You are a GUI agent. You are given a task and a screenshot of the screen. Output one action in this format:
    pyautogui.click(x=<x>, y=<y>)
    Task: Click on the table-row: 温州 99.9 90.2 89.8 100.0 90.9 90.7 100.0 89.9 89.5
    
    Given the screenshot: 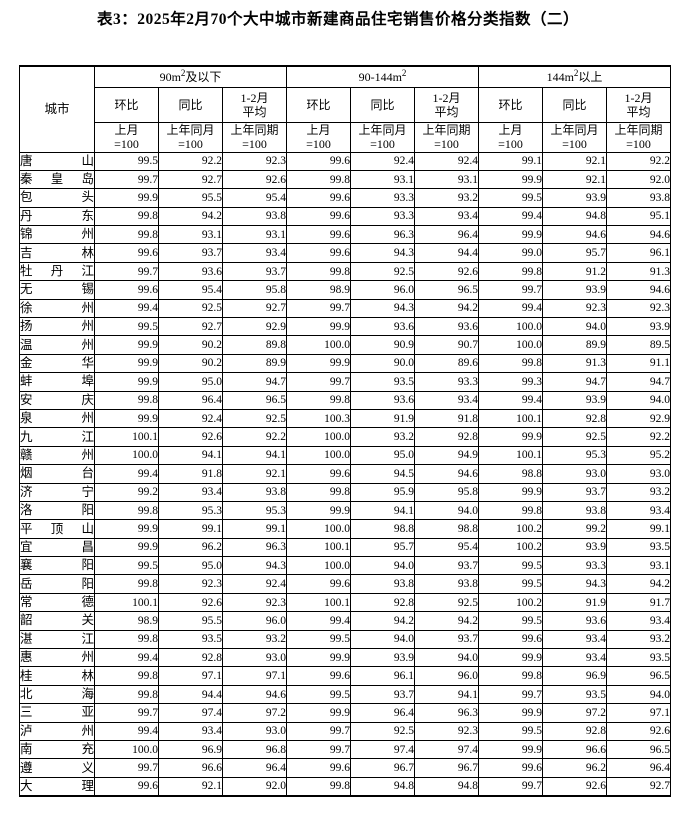 What is the action you would take?
    pyautogui.click(x=345, y=345)
    